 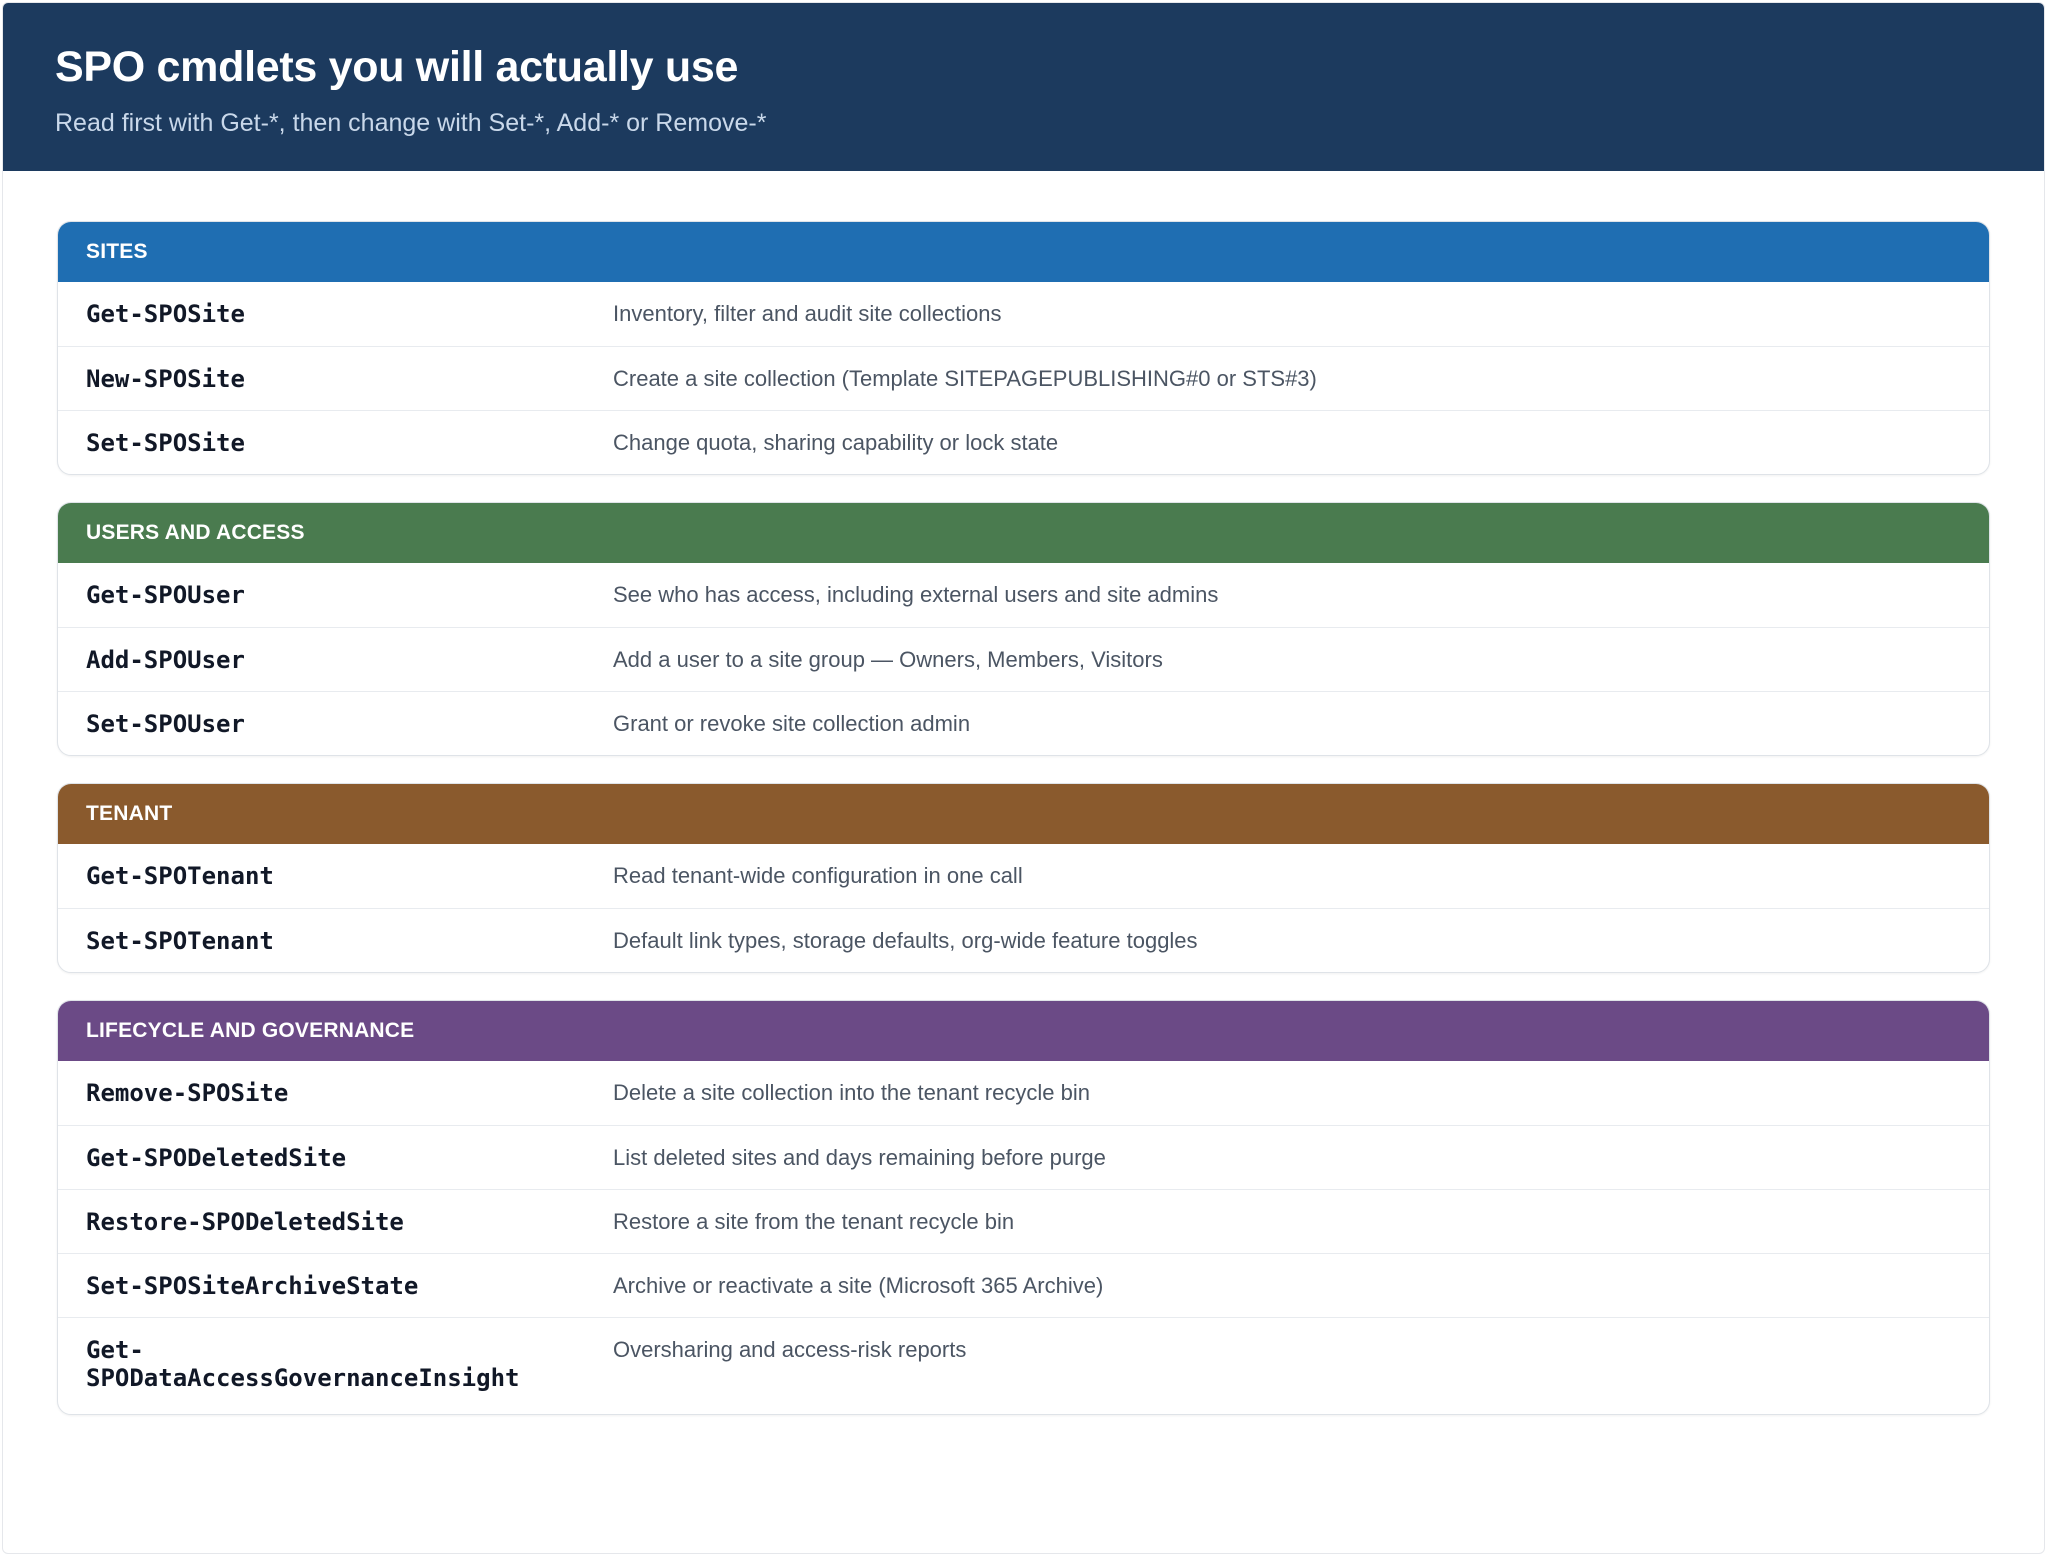 I want to click on cmdlet-name: Set-SPOTenant, so click(x=180, y=940).